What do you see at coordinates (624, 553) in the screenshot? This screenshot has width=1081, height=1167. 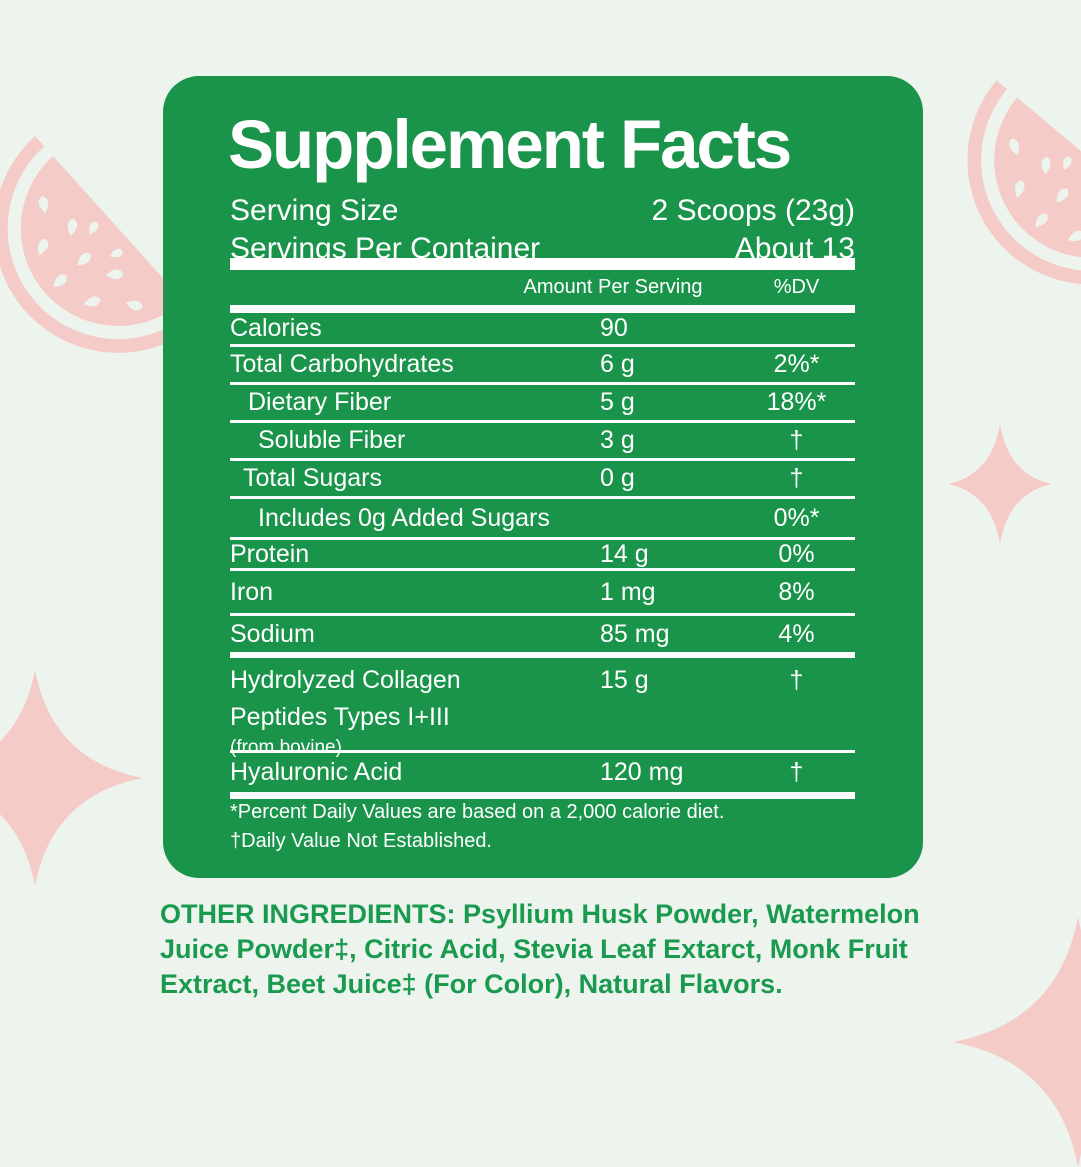 I see `nutrient-amount: 14 g` at bounding box center [624, 553].